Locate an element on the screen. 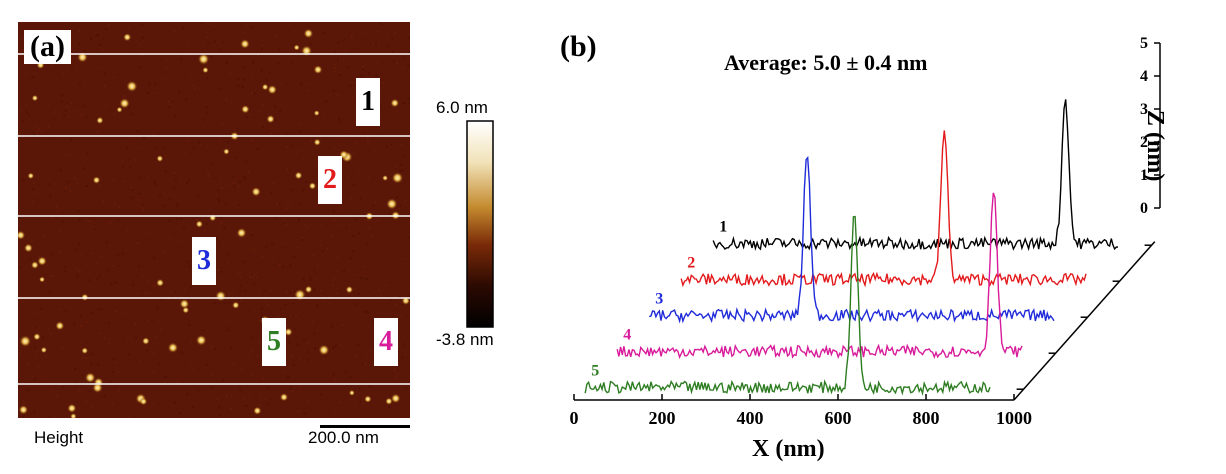  line-label-4: 4 is located at coordinates (386, 342).